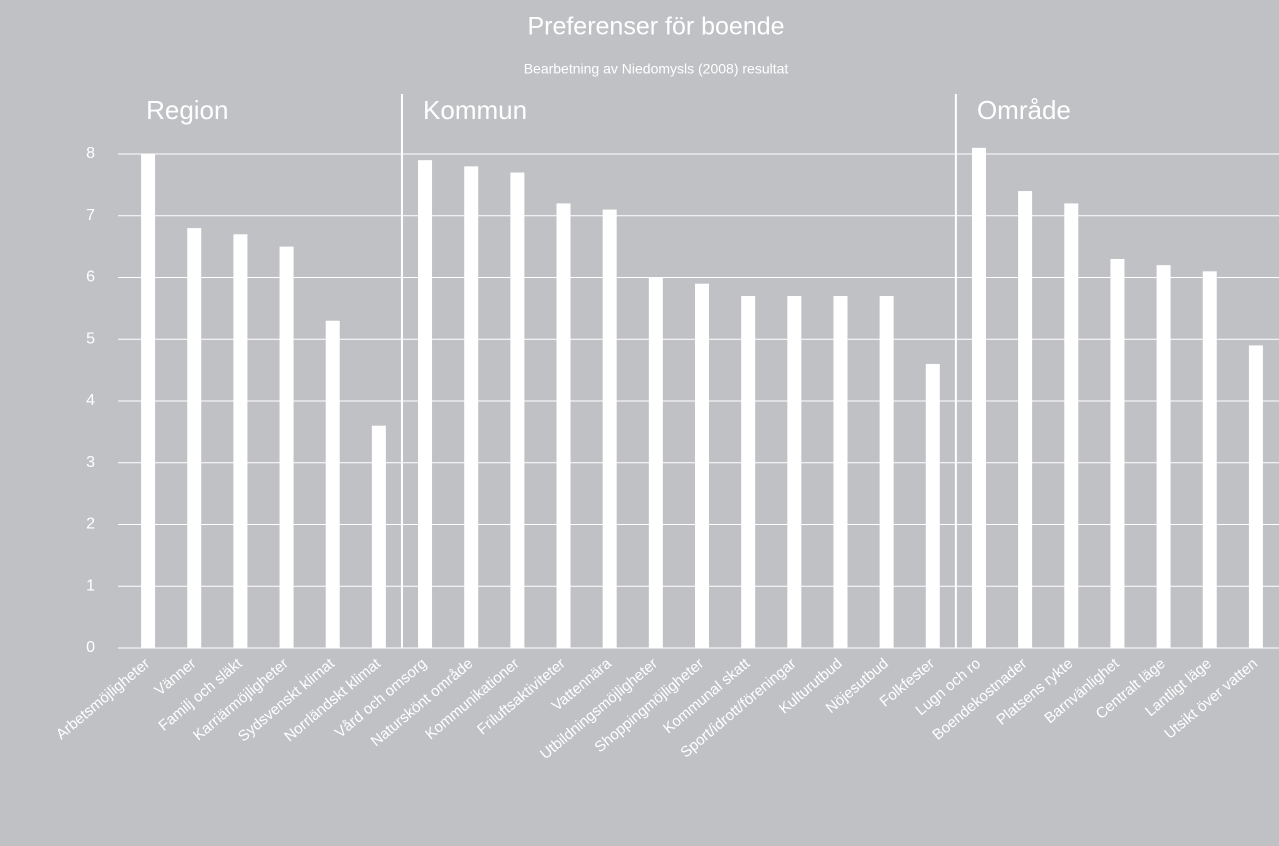 Image resolution: width=1279 pixels, height=846 pixels. What do you see at coordinates (90, 215) in the screenshot?
I see `y-tick-label: 7` at bounding box center [90, 215].